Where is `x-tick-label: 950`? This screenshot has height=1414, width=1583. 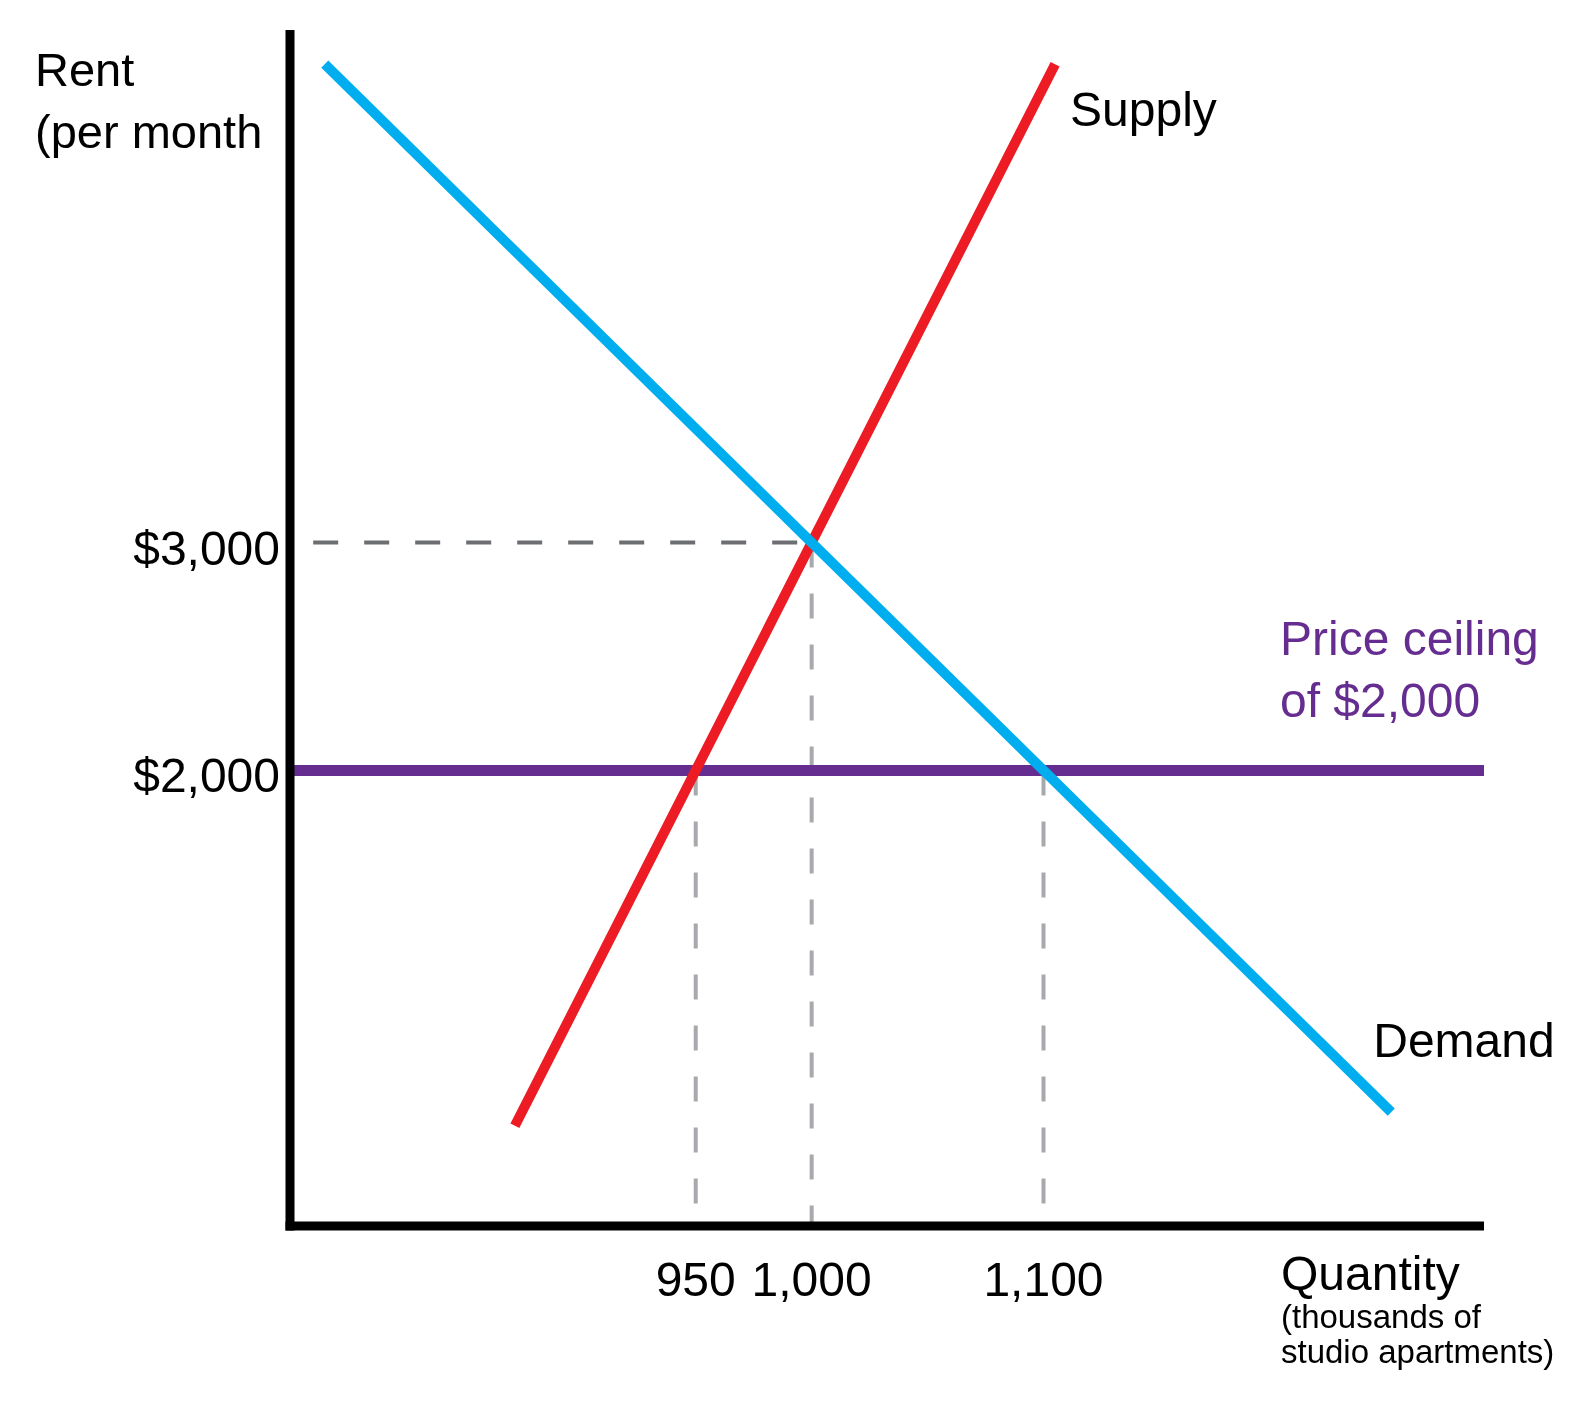
x-tick-label: 950 is located at coordinates (695, 1279).